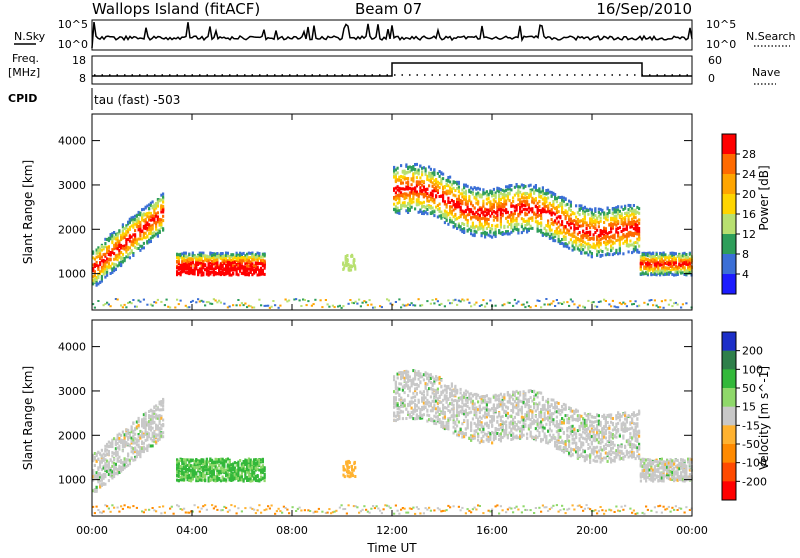 The width and height of the screenshot is (800, 558). I want to click on sky-panel: N.Sky 10^5 10^0 10^5 10^0 N.Search, so click(405, 34).